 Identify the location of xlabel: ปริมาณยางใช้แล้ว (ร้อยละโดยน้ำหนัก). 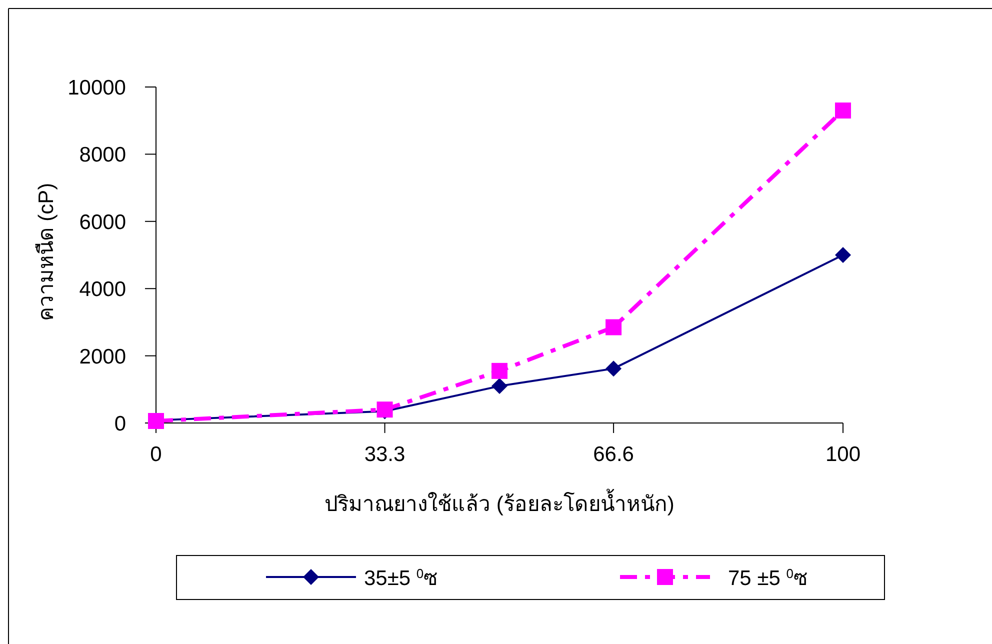
(499, 505).